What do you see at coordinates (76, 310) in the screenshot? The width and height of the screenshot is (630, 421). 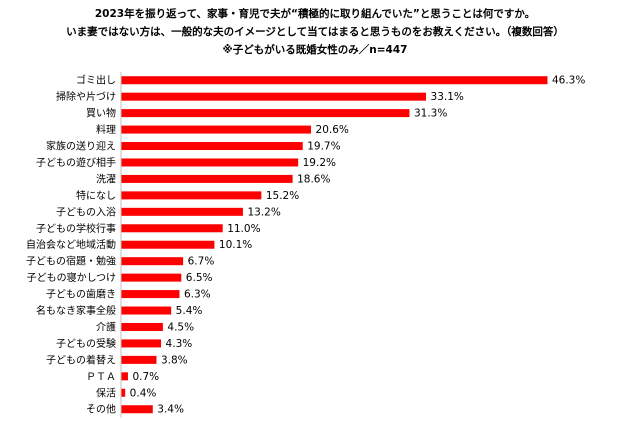 I see `category-label: 名もなき家事全般` at bounding box center [76, 310].